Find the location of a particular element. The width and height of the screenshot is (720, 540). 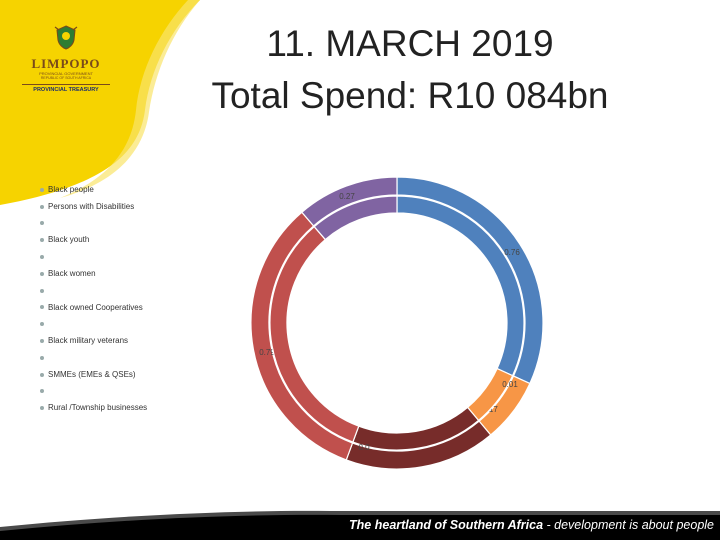

outer-data-label: 0.76 is located at coordinates (512, 252).